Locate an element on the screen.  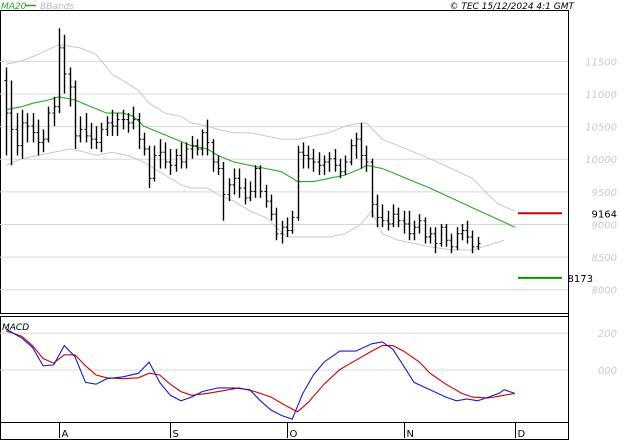
macd-title: MACD is located at coordinates (15, 328).